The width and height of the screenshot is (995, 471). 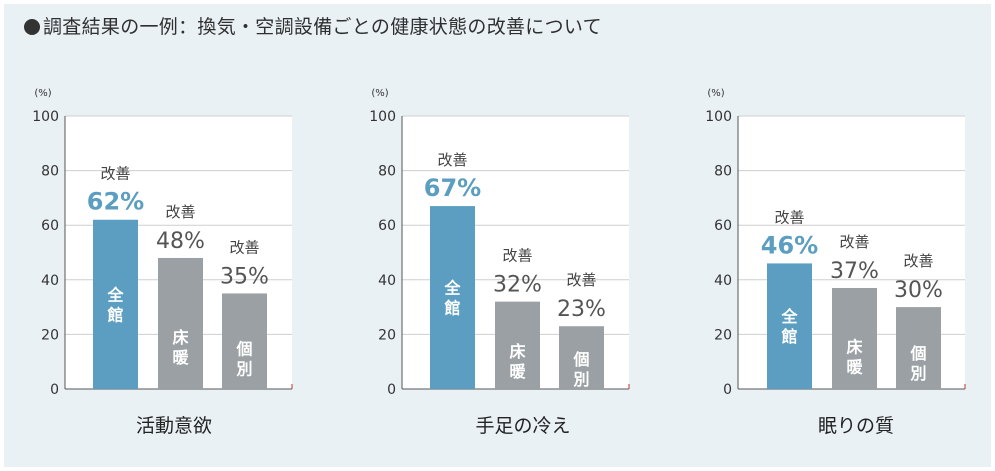 I want to click on bullet-icon, so click(x=32, y=27).